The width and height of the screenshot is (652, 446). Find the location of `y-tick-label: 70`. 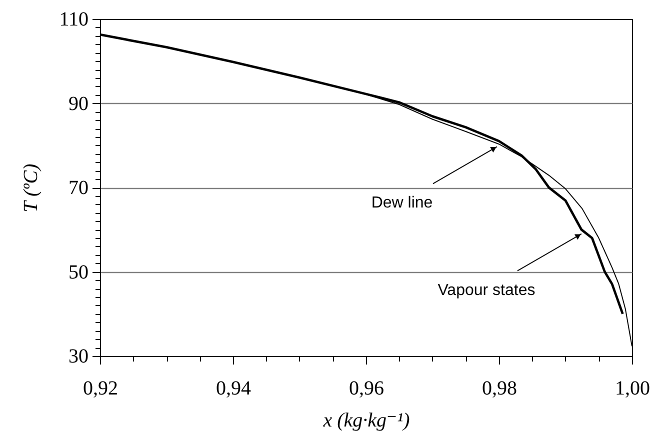

y-tick-label: 70 is located at coordinates (78, 188).